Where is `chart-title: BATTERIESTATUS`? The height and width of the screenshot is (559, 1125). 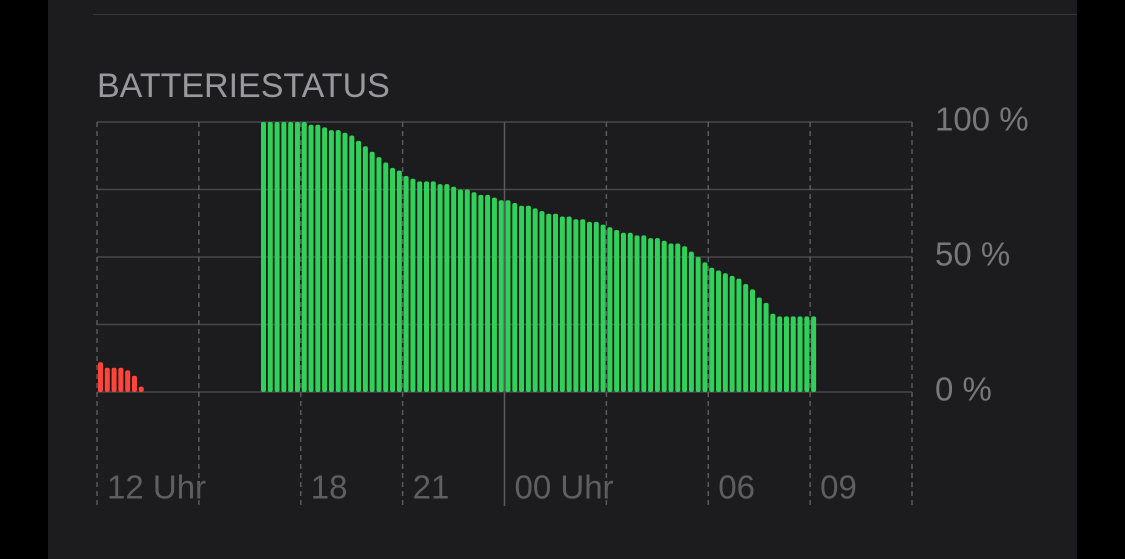 chart-title: BATTERIESTATUS is located at coordinates (243, 86).